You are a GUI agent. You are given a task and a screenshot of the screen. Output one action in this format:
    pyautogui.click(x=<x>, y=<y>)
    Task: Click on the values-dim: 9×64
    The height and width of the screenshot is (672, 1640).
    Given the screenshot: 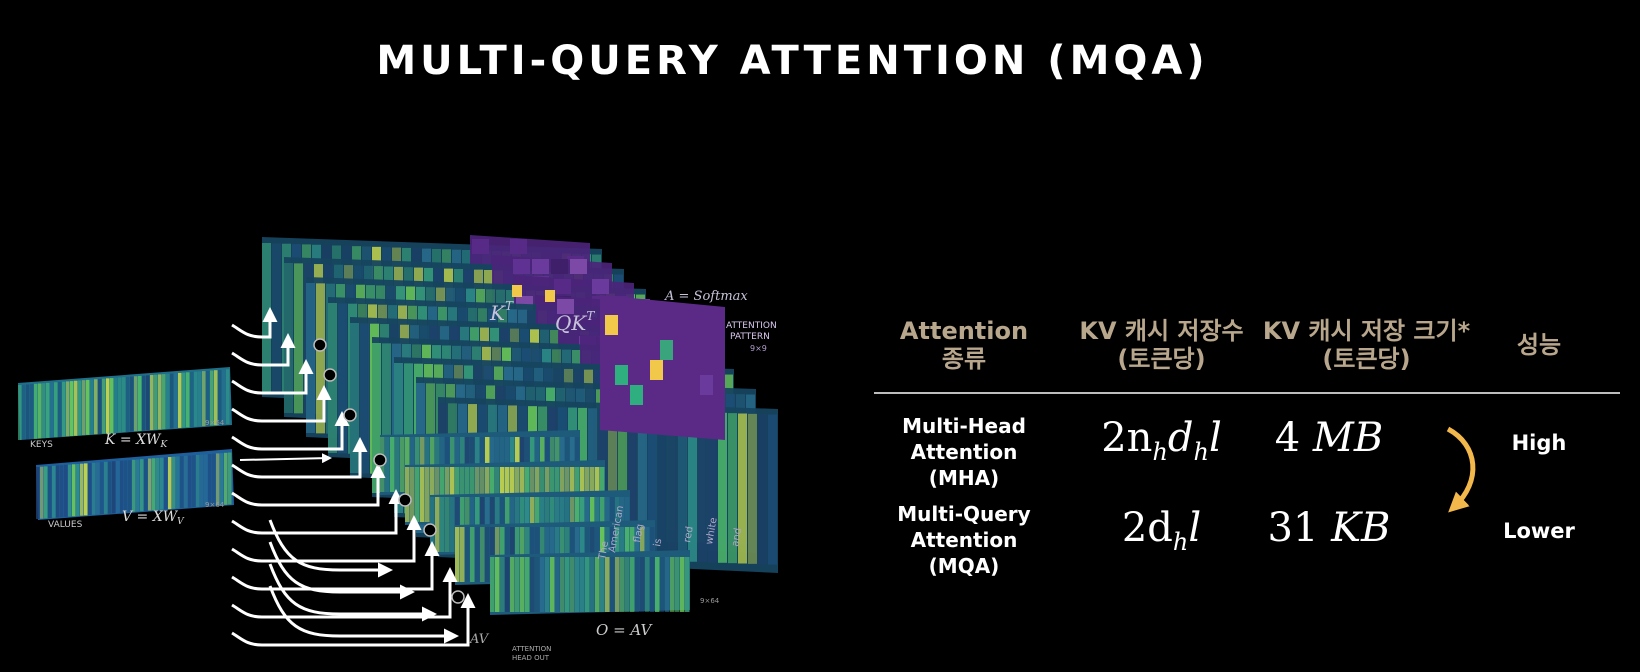 What is the action you would take?
    pyautogui.click(x=215, y=505)
    